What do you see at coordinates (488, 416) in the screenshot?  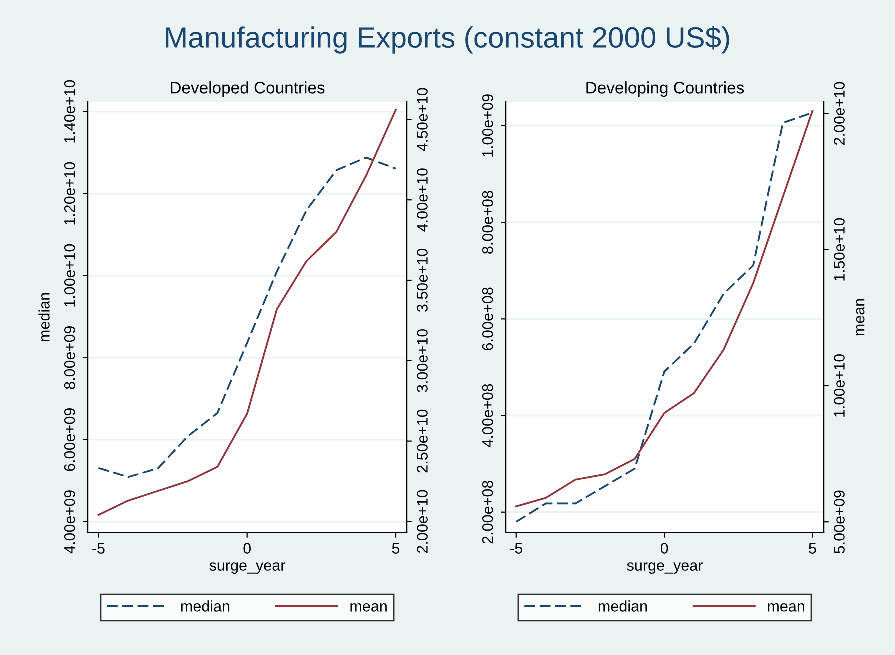 I see `y-tick-label: 4.00e+08` at bounding box center [488, 416].